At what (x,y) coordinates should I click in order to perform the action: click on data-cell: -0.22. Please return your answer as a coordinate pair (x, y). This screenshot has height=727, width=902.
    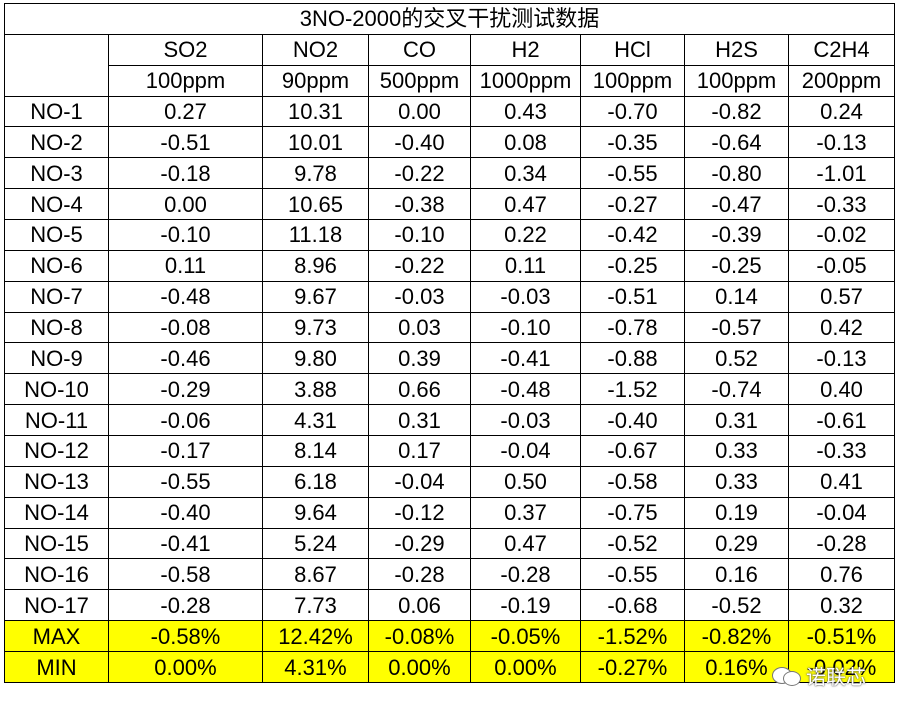
    Looking at the image, I should click on (419, 173).